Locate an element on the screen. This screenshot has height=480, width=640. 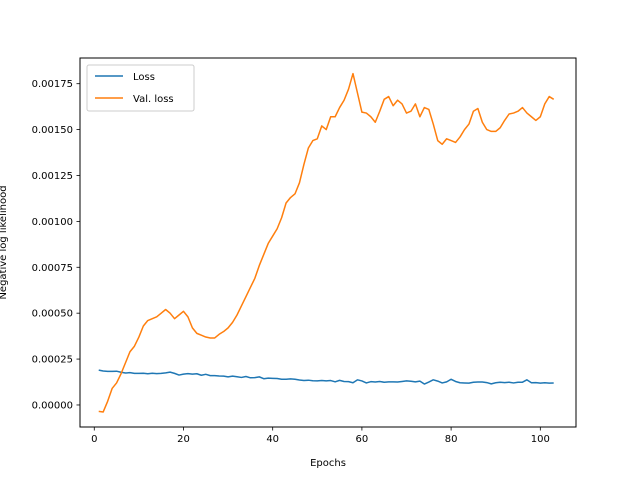
x-tick-label: 60 is located at coordinates (362, 439).